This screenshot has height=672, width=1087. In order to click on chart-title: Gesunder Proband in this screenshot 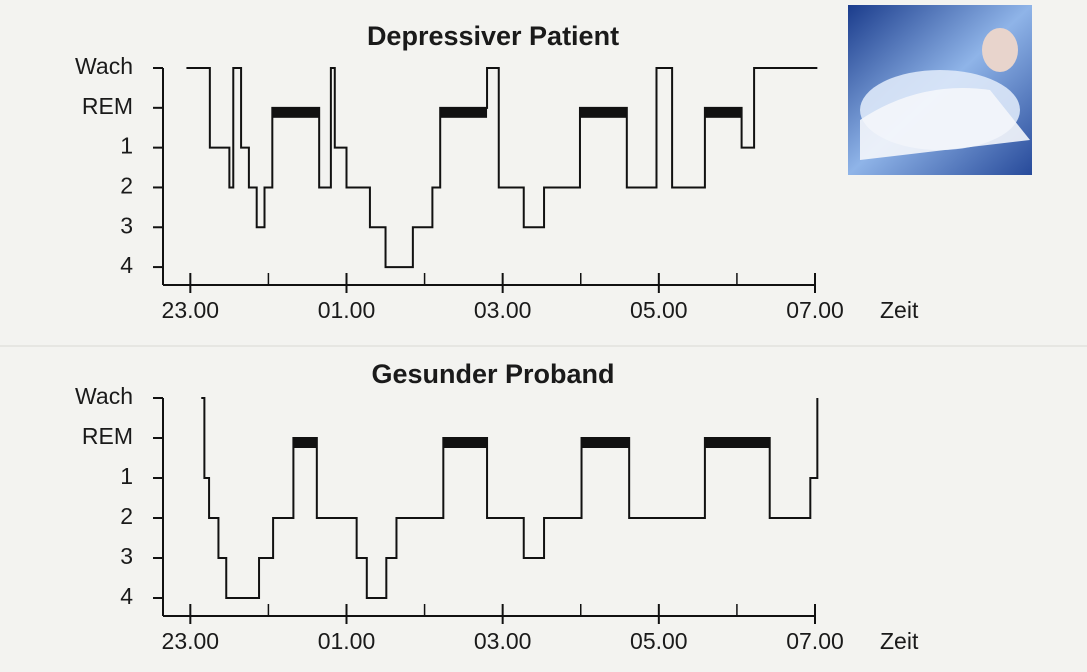, I will do `click(492, 374)`.